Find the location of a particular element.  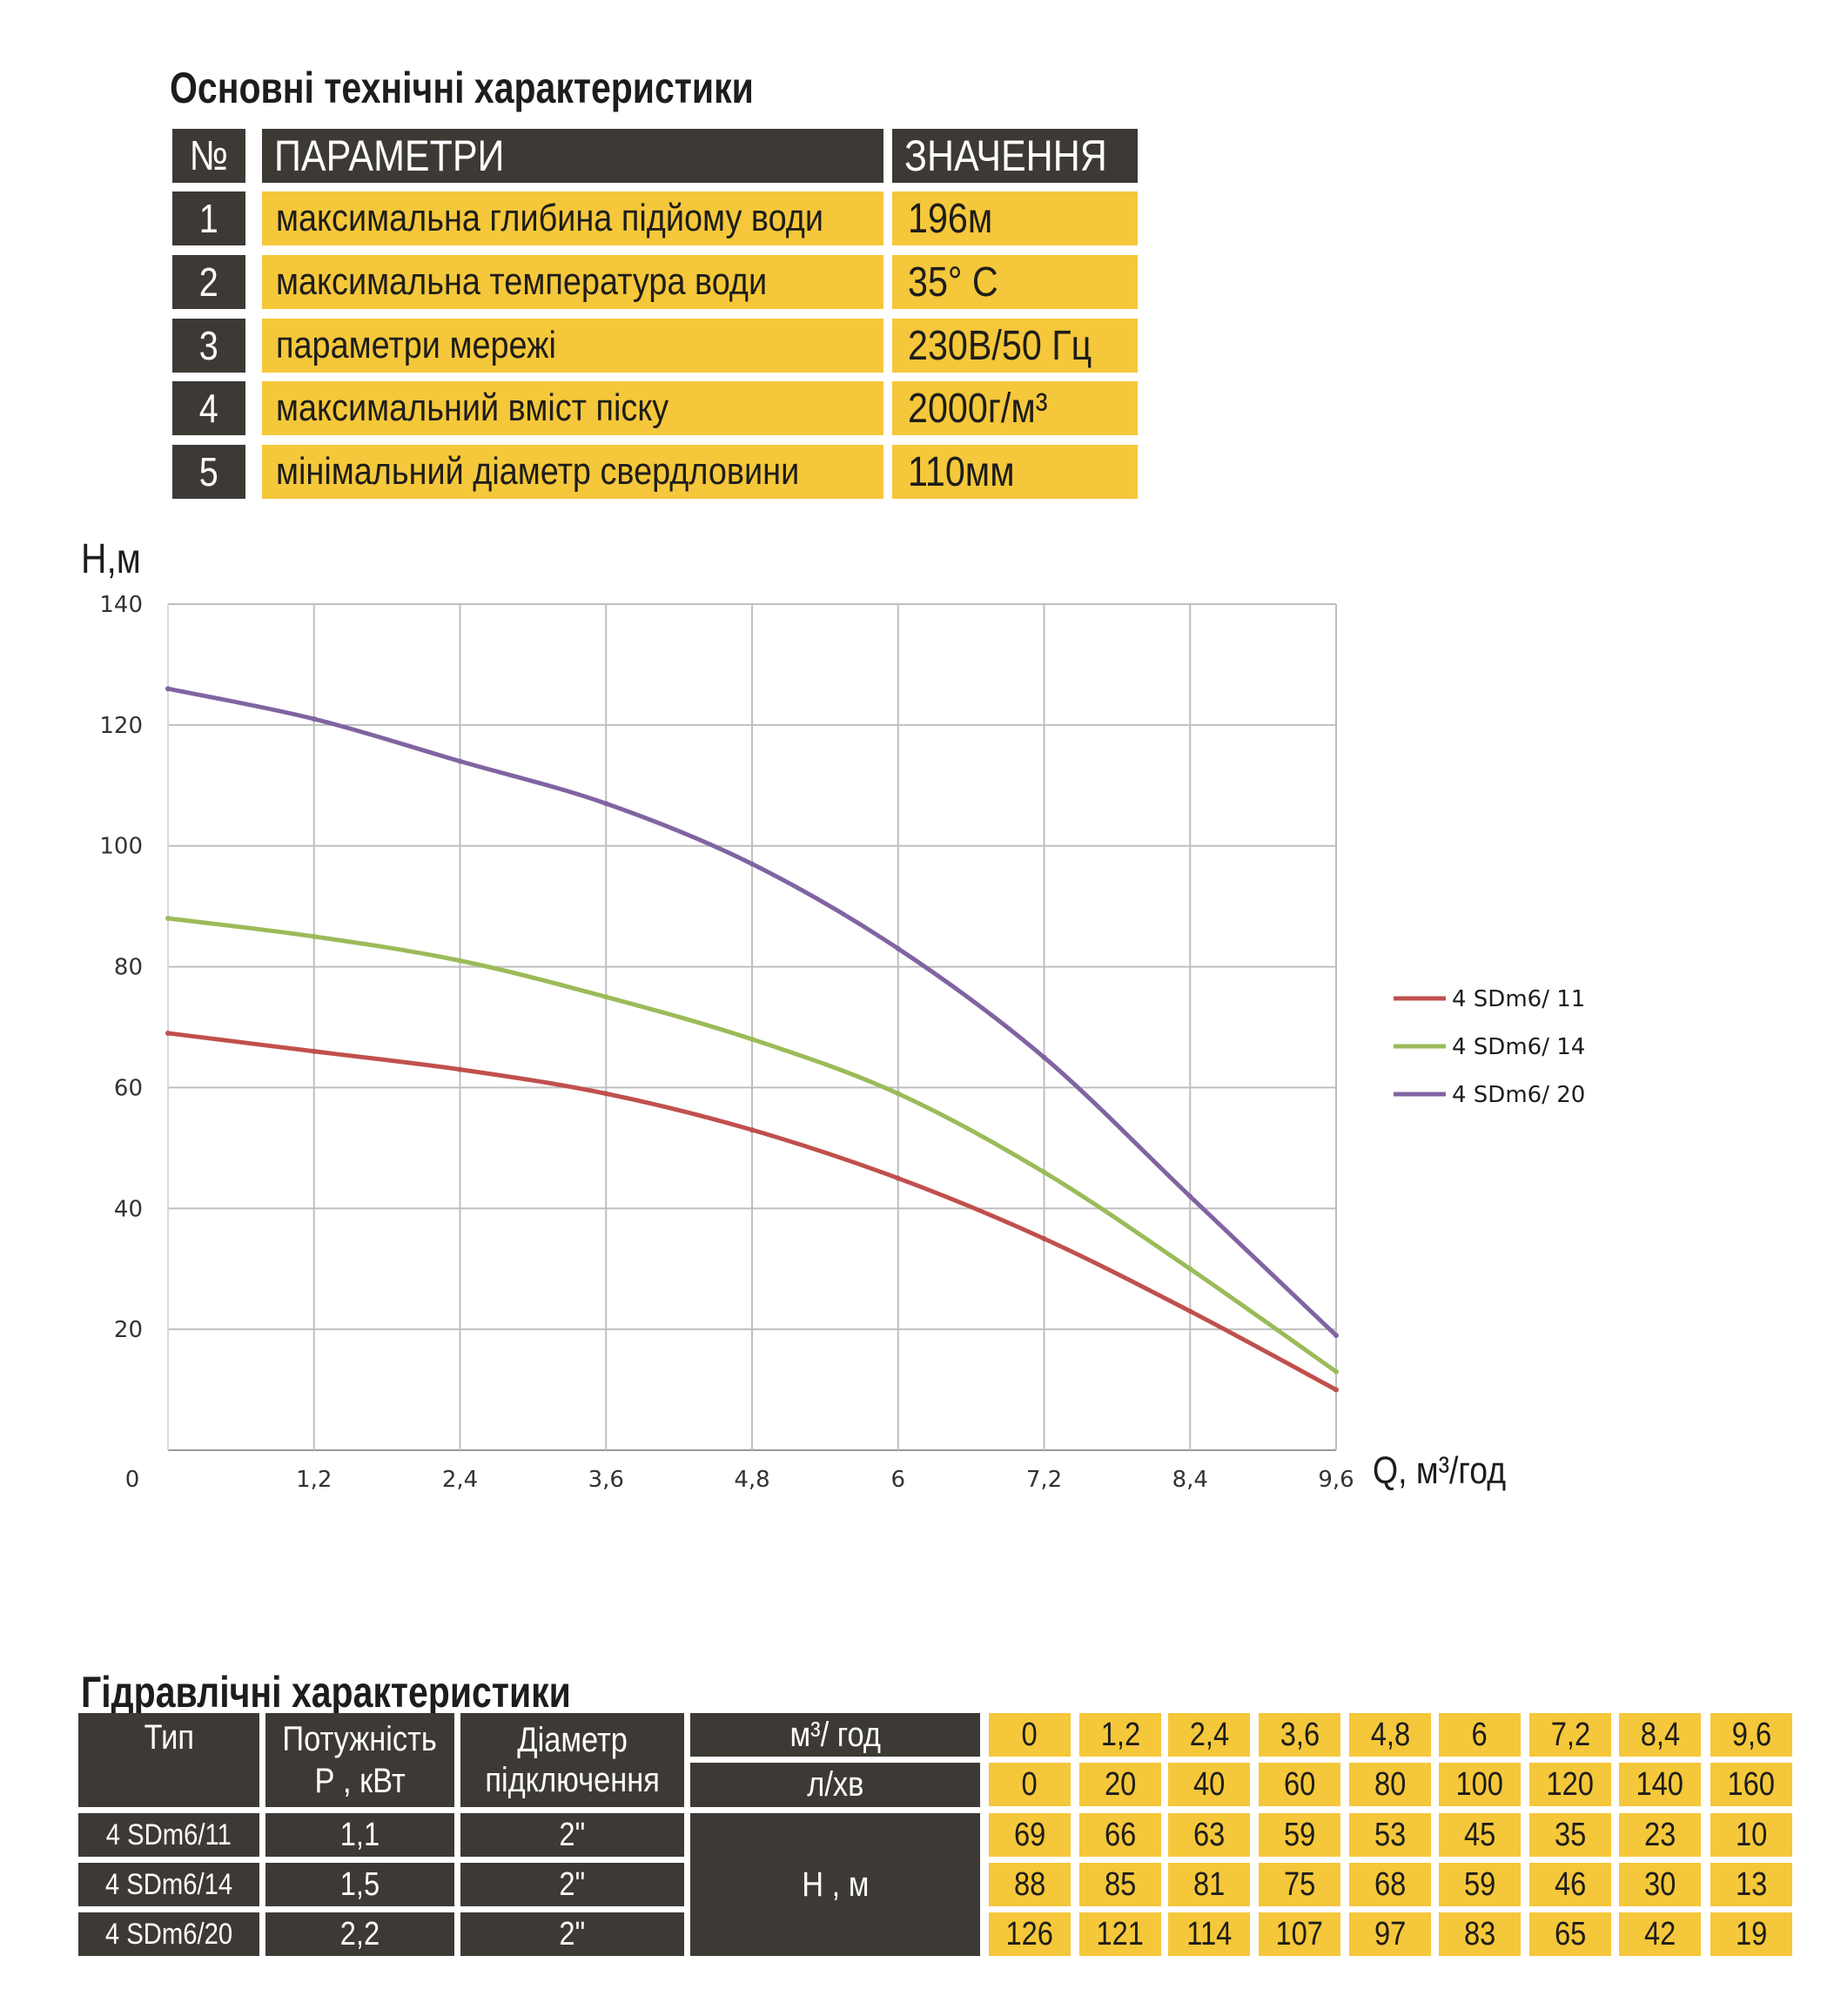

flow-lmin-cell: 0 is located at coordinates (1030, 1784).